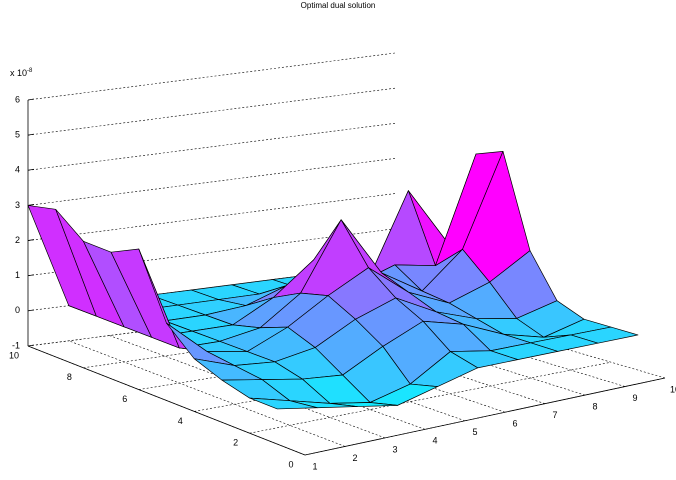 The width and height of the screenshot is (676, 480). I want to click on z-tick-label: 0, so click(17, 310).